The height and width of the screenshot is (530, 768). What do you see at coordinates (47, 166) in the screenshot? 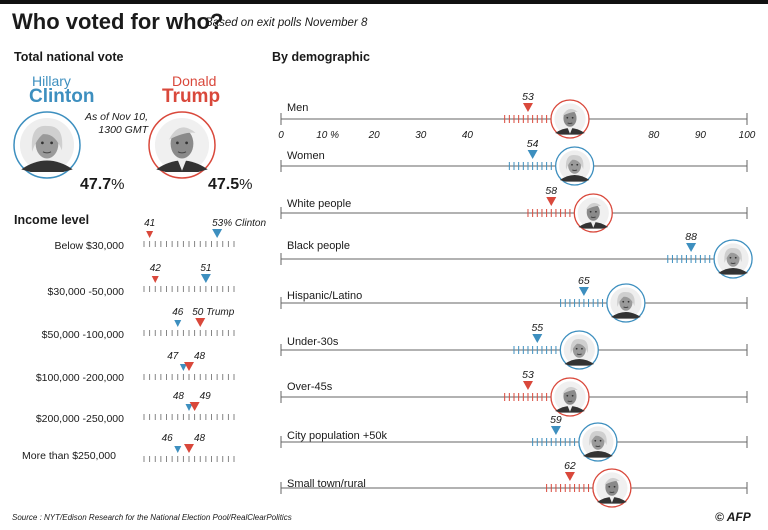
I see `clinton-portrait-large-shoulders` at bounding box center [47, 166].